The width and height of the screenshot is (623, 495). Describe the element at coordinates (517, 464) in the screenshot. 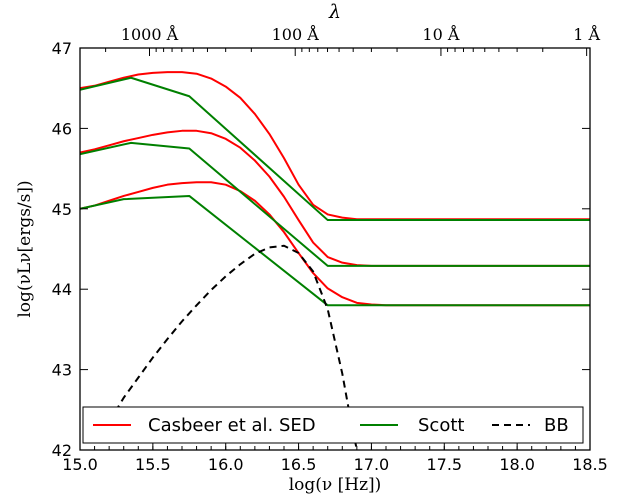

I see `x-tick-label: 18.0` at that location.